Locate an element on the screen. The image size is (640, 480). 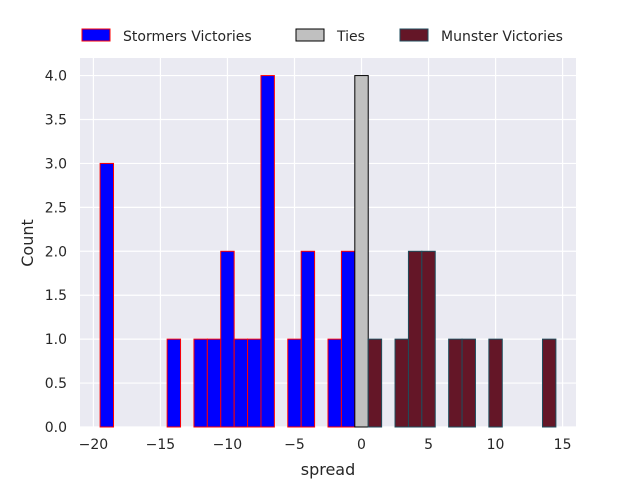
y-axis-ticks: 0.0 0.5 1.0 1.5 2.0 2.5 3.0 3.5 4.0 is located at coordinates (56, 252).